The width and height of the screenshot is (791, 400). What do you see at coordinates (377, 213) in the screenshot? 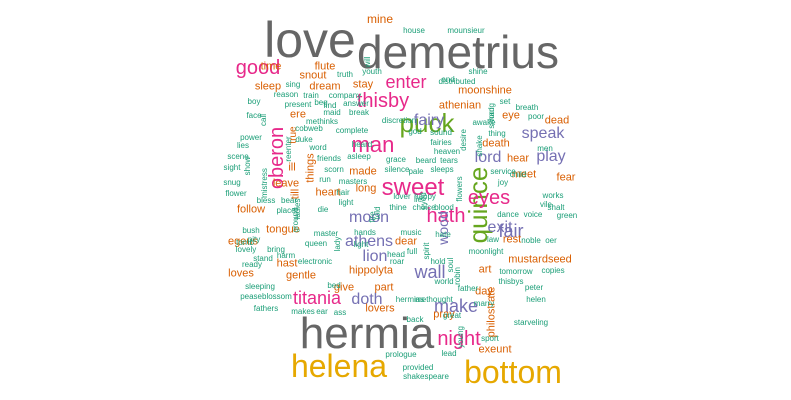
I see `word-told: told` at bounding box center [377, 213].